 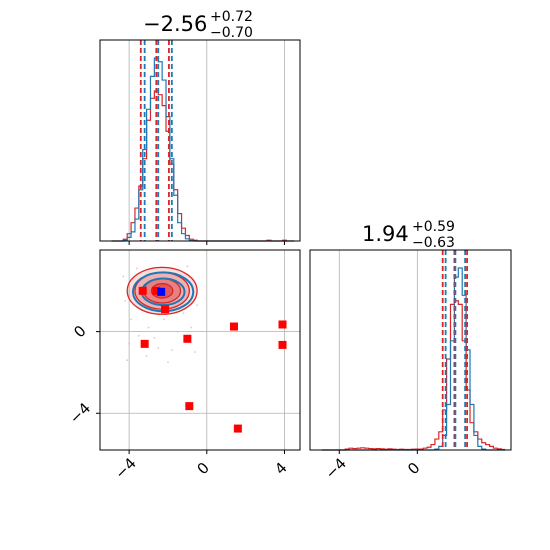 What do you see at coordinates (80, 413) in the screenshot?
I see `y-tick-label: −4` at bounding box center [80, 413].